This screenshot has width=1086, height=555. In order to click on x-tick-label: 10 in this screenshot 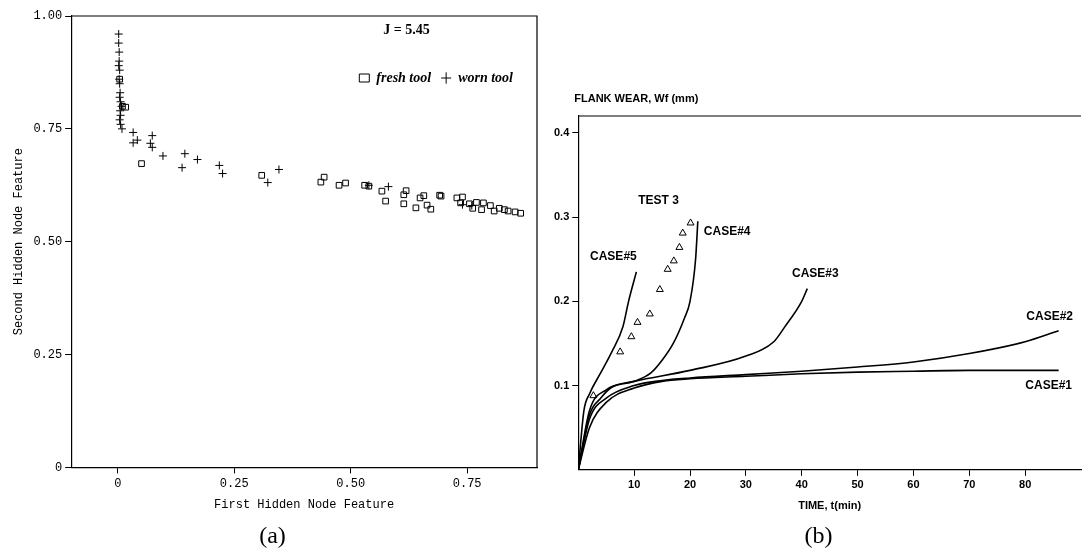, I will do `click(634, 484)`.